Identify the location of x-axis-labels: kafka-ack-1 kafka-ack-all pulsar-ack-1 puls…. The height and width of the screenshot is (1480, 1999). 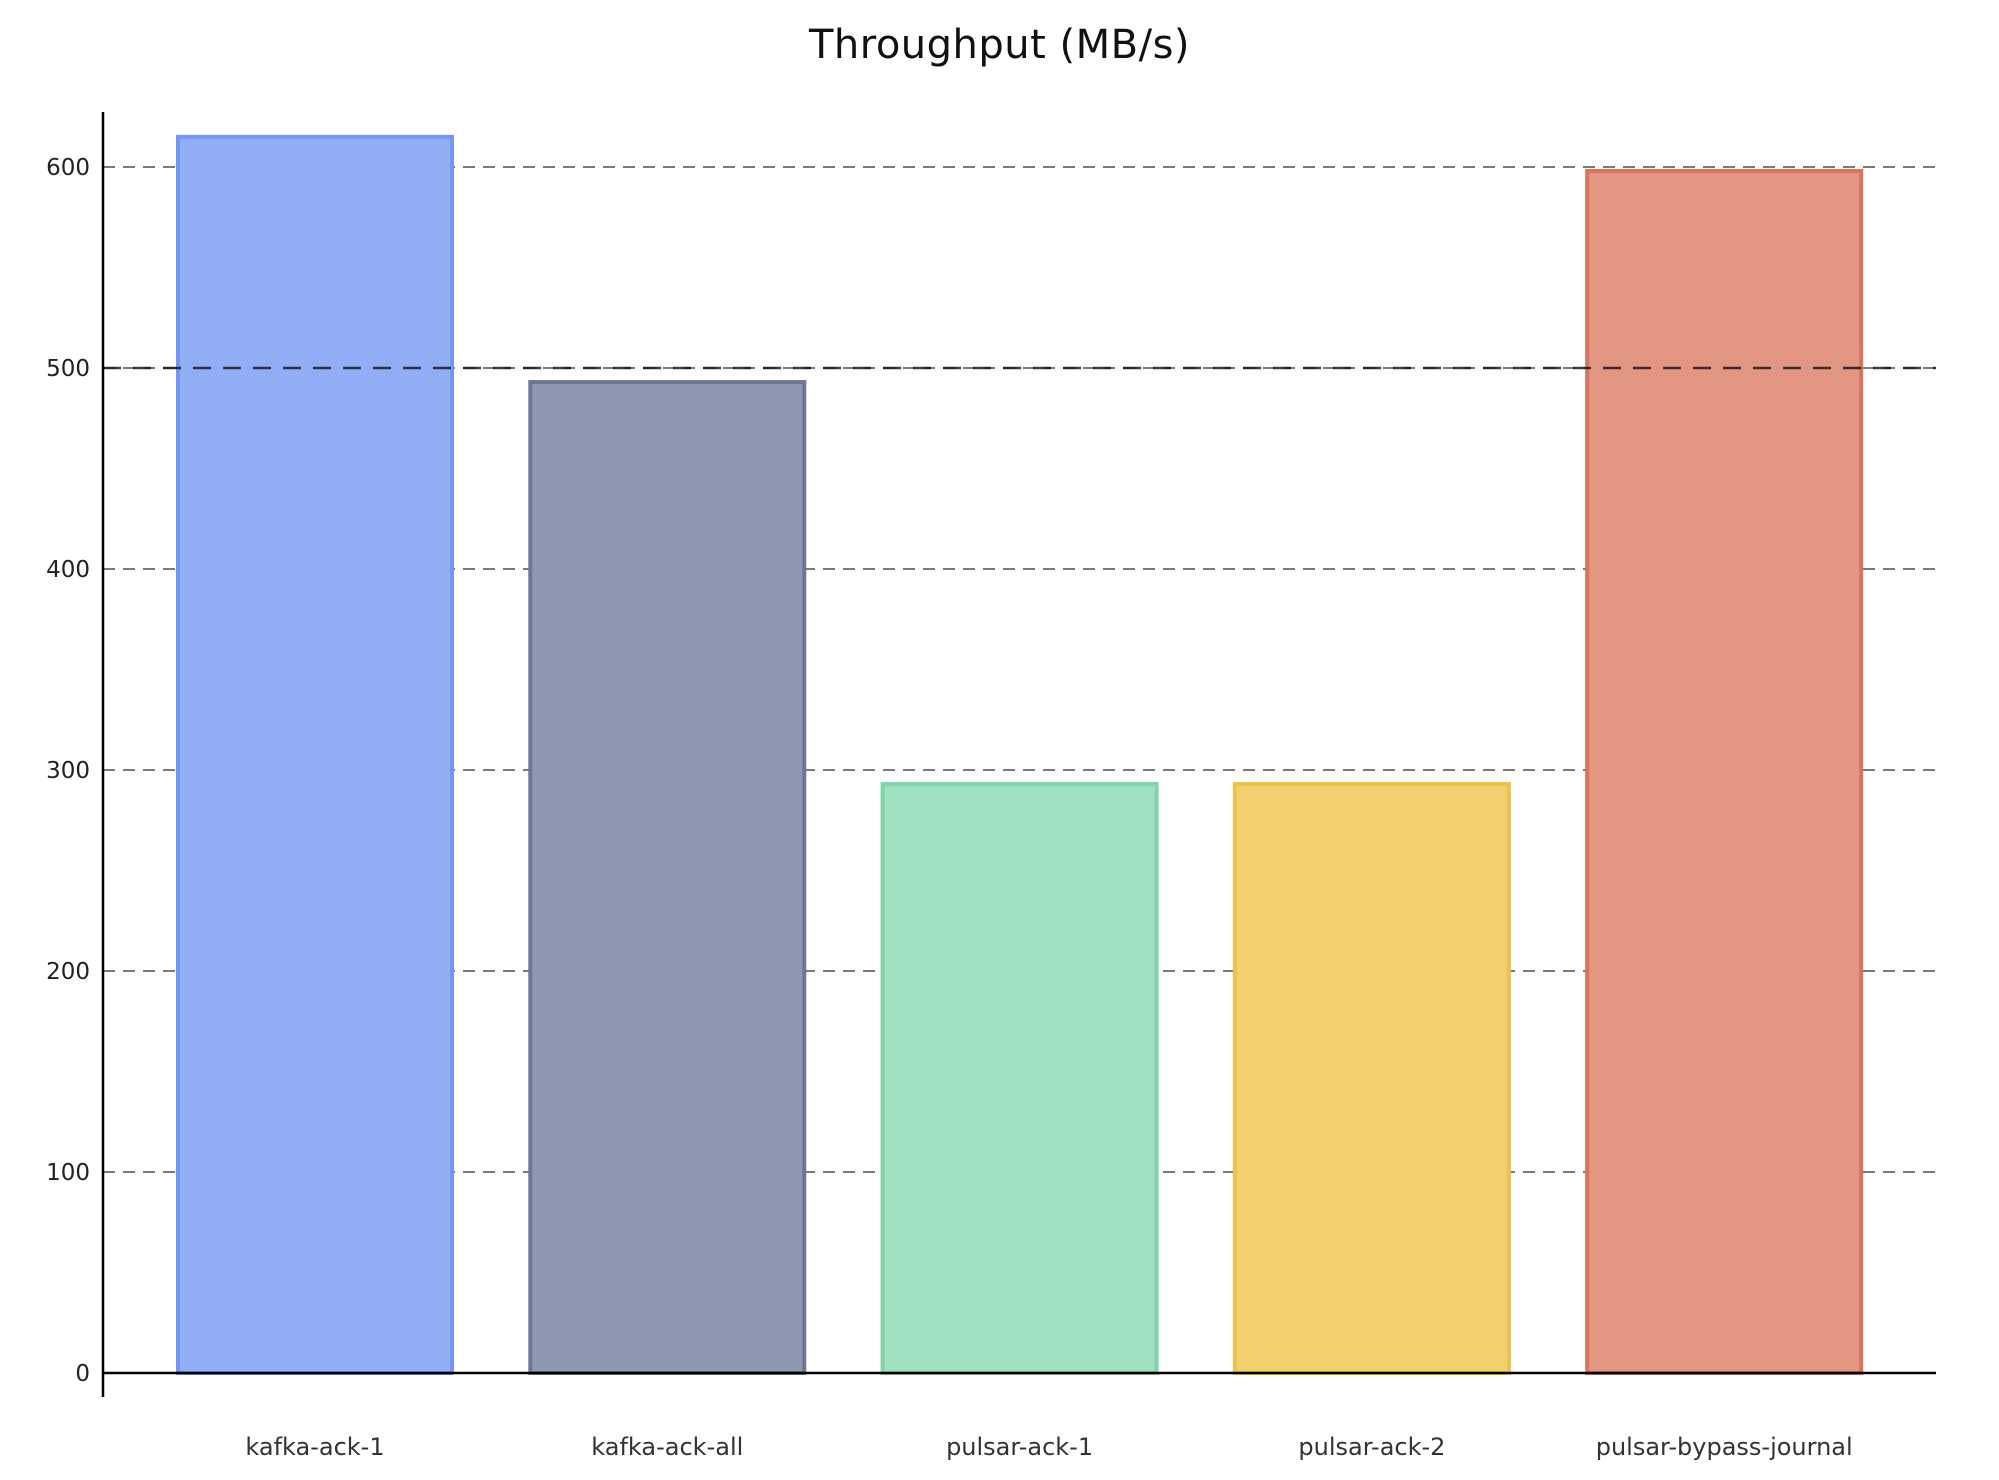
(1048, 1447).